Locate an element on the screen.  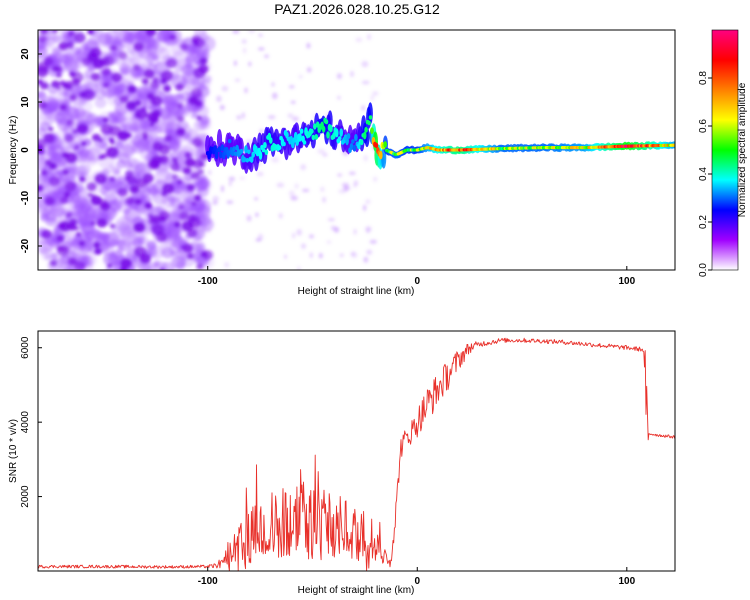
colorbar-tick-label: 0.2 is located at coordinates (703, 222).